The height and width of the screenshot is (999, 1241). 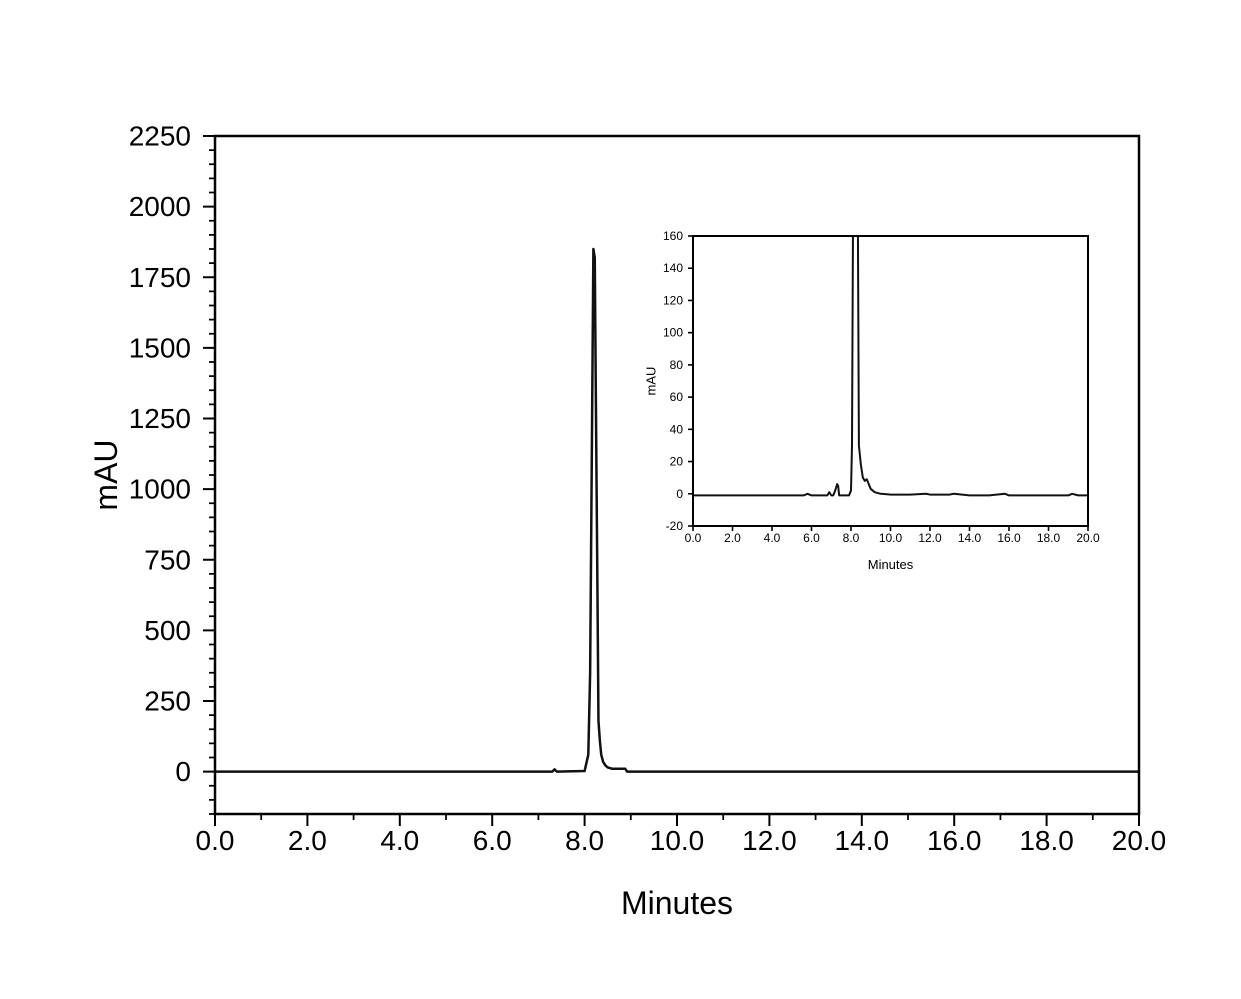 What do you see at coordinates (167, 630) in the screenshot?
I see `main-y-tick-label: 500` at bounding box center [167, 630].